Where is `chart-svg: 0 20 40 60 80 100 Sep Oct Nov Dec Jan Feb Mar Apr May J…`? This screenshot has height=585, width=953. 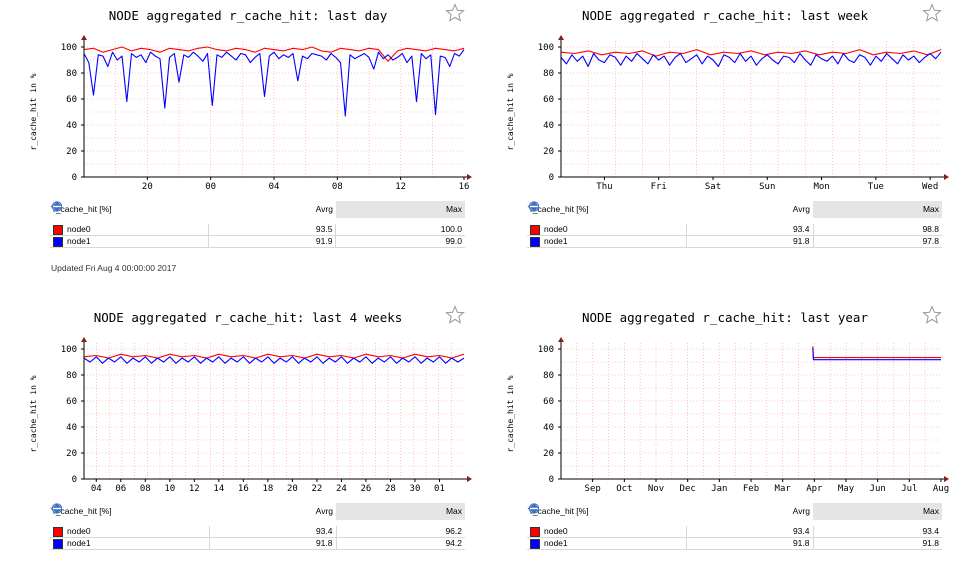
chart-svg: 0 20 40 60 80 100 Sep Oct Nov Dec Jan Feb Mar Apr May J… is located at coordinates (727, 402).